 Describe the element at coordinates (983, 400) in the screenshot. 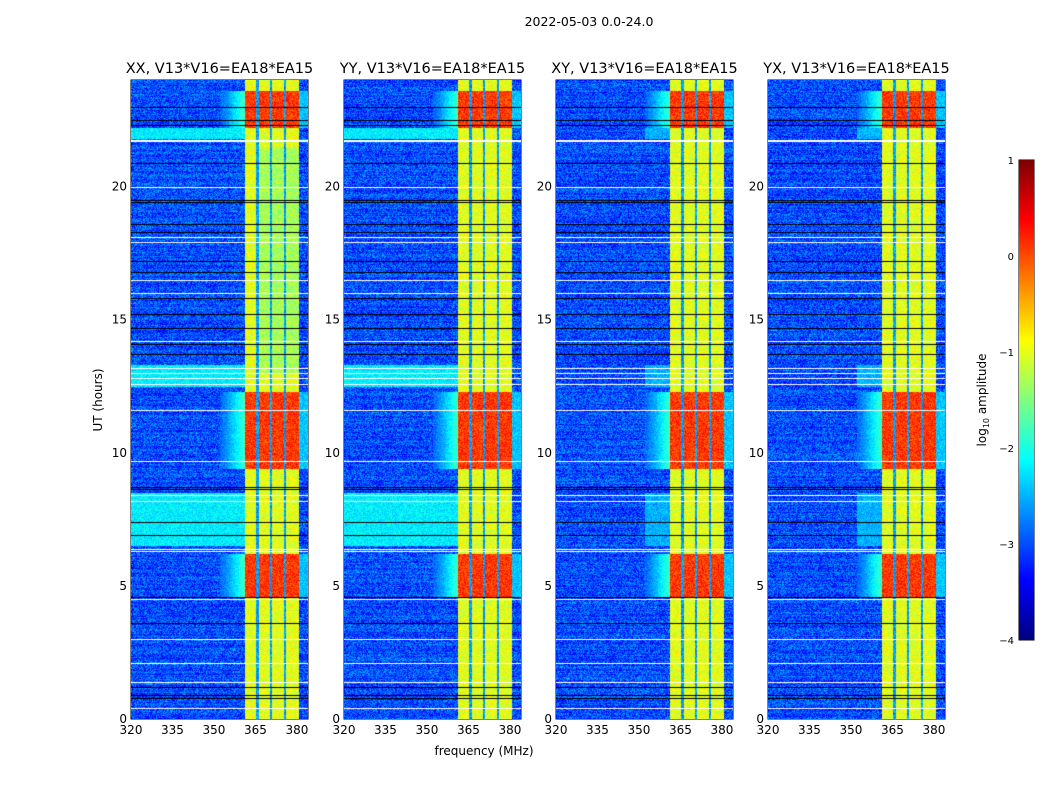

I see `colorbar-label: log10 amplitude` at that location.